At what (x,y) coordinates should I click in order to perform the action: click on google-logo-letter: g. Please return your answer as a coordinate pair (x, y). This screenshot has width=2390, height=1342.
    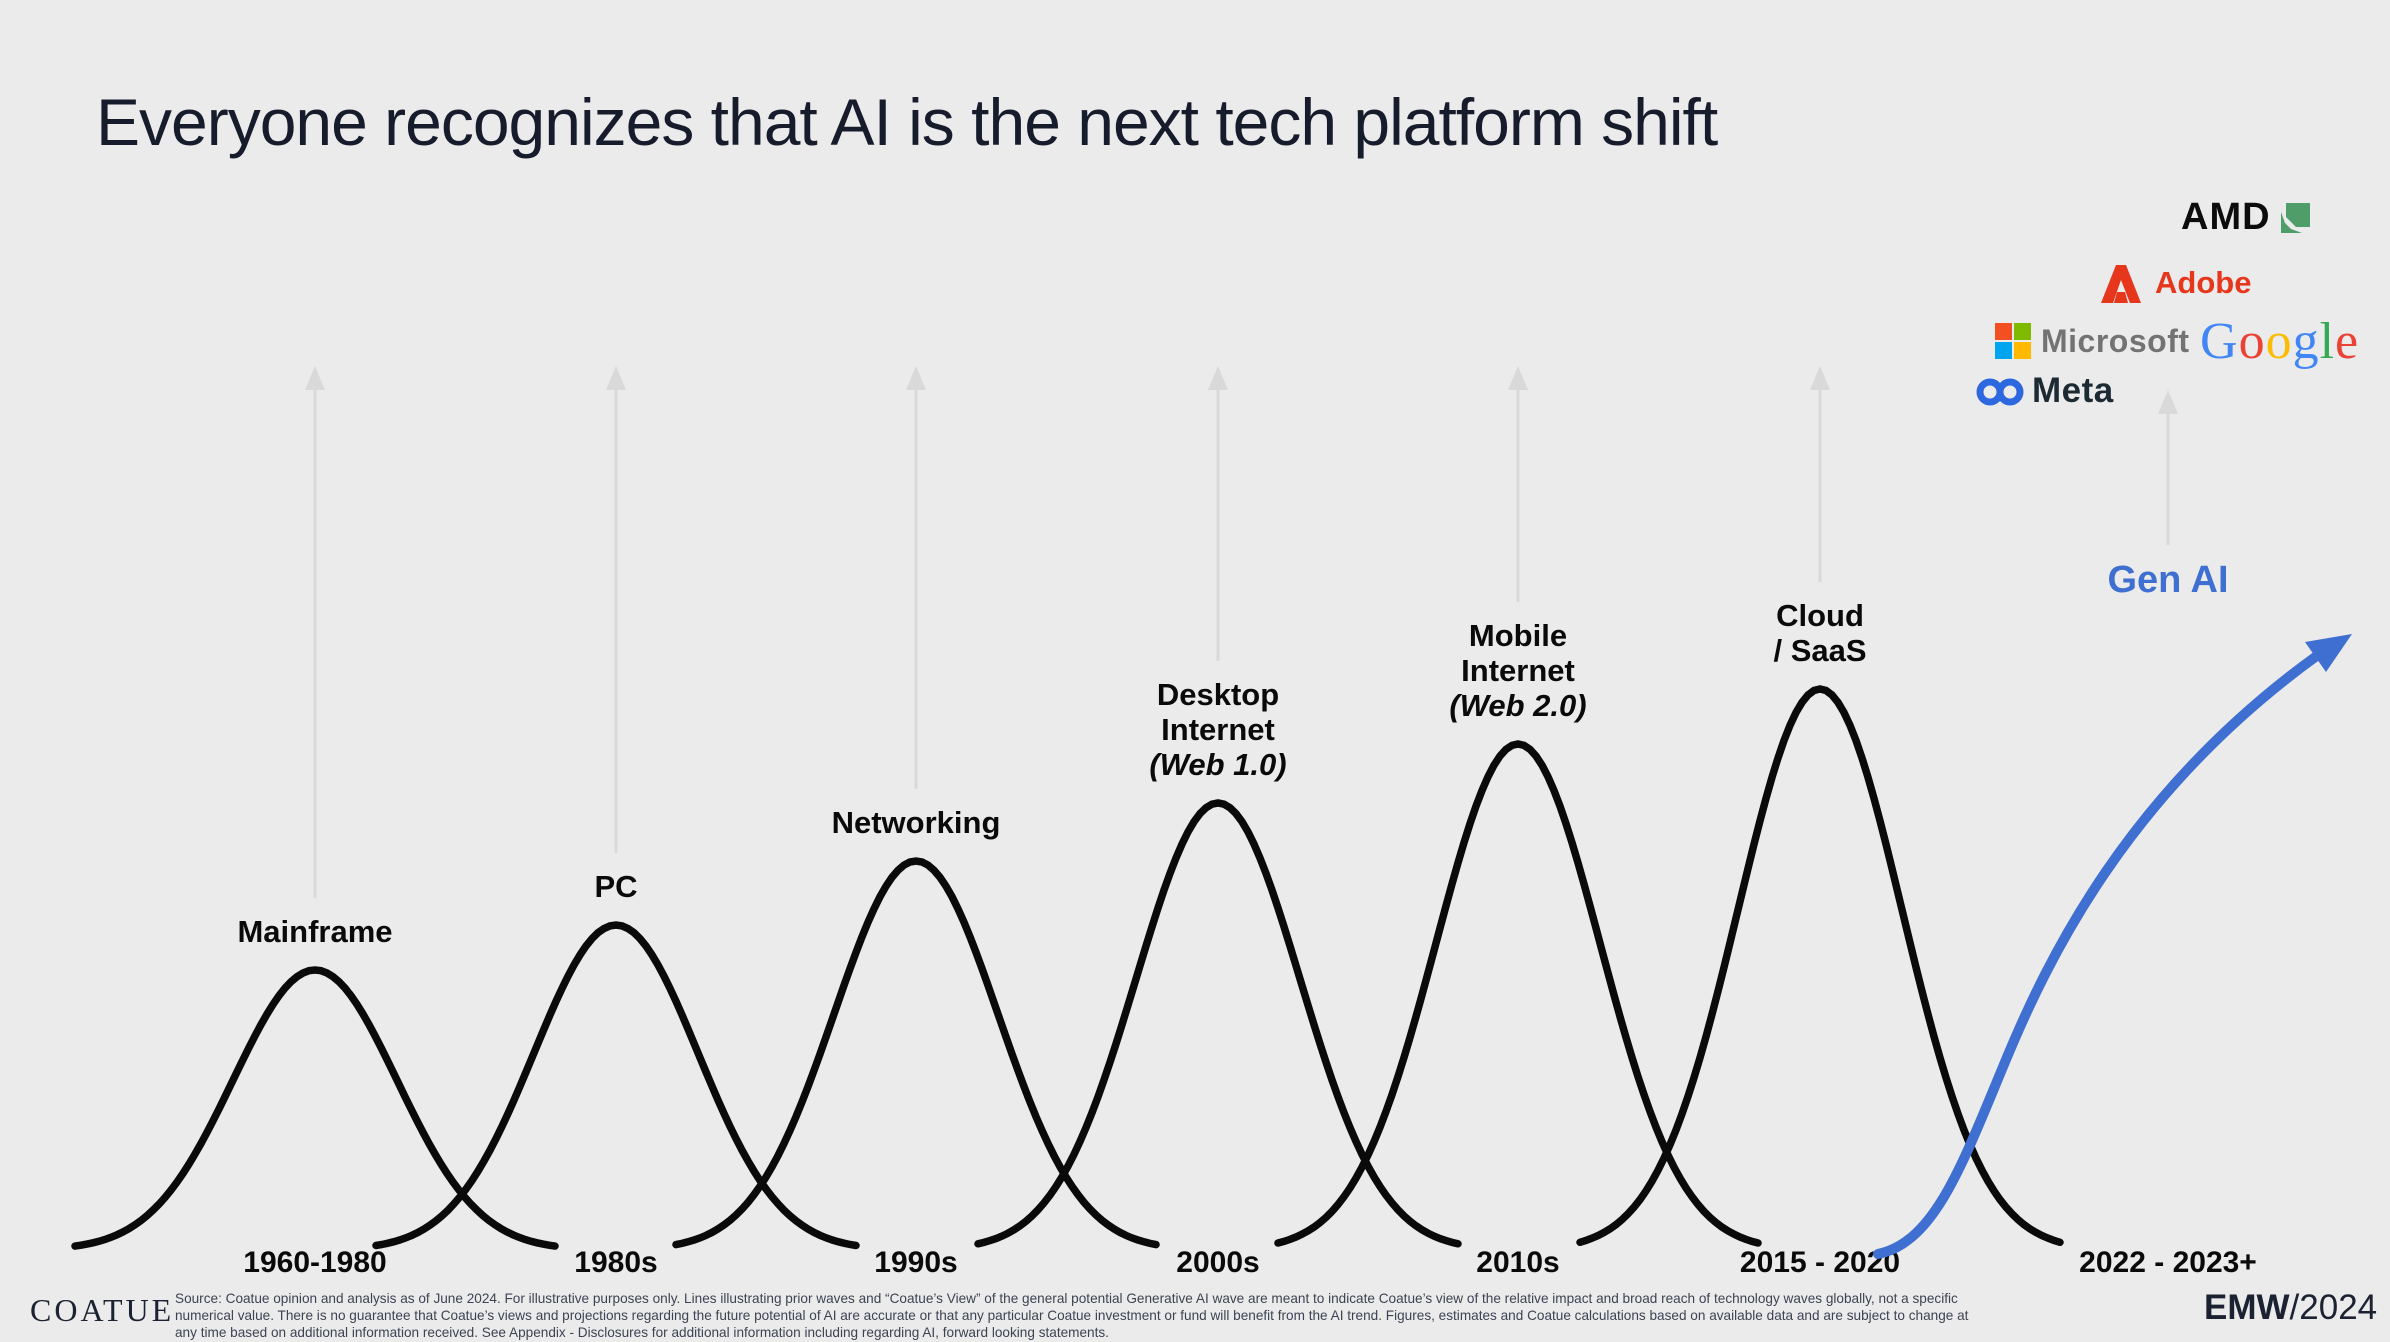
    Looking at the image, I should click on (2306, 341).